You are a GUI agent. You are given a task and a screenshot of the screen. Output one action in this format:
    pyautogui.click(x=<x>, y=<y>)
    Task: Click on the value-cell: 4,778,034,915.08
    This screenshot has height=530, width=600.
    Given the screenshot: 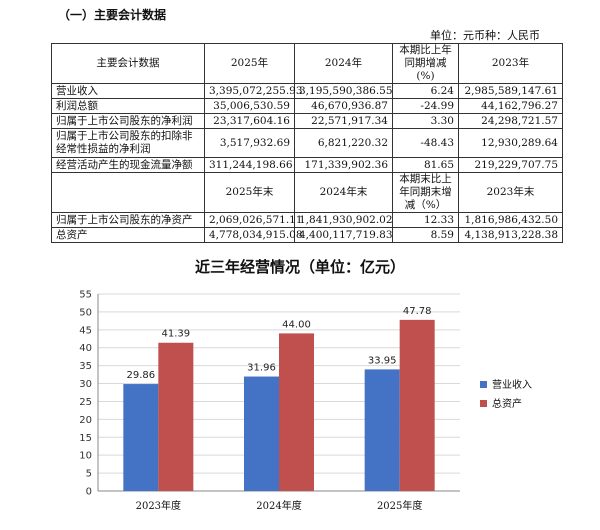 What is the action you would take?
    pyautogui.click(x=253, y=235)
    